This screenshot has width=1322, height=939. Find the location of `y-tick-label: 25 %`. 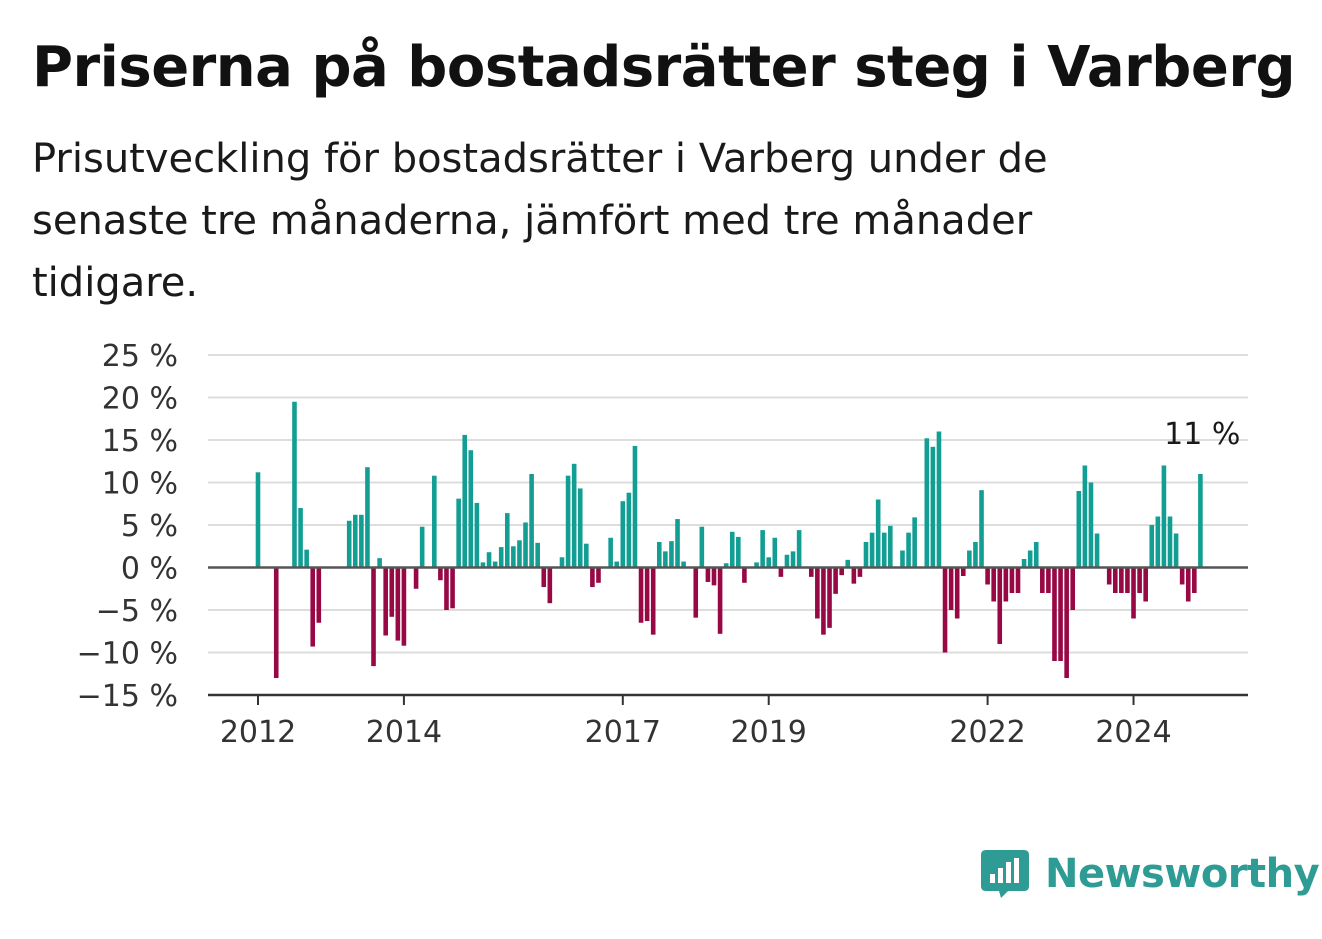

y-tick-label: 25 % is located at coordinates (140, 356).